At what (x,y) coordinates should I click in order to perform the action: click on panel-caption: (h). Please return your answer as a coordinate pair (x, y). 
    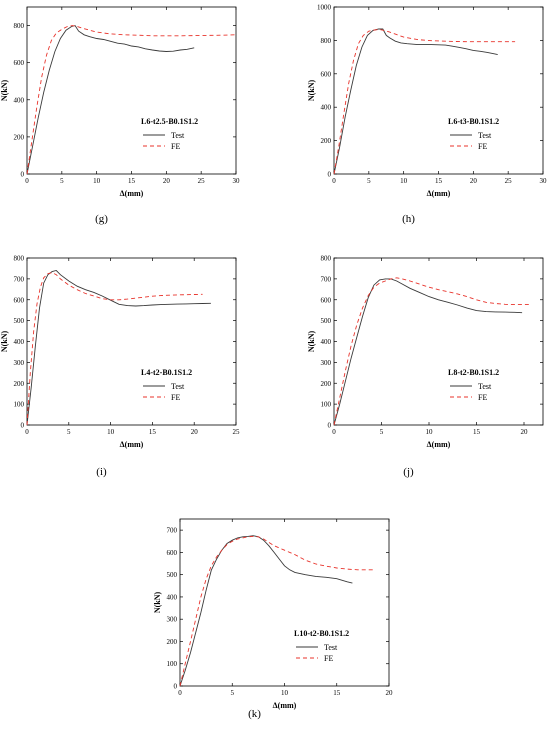
    Looking at the image, I should click on (408, 219).